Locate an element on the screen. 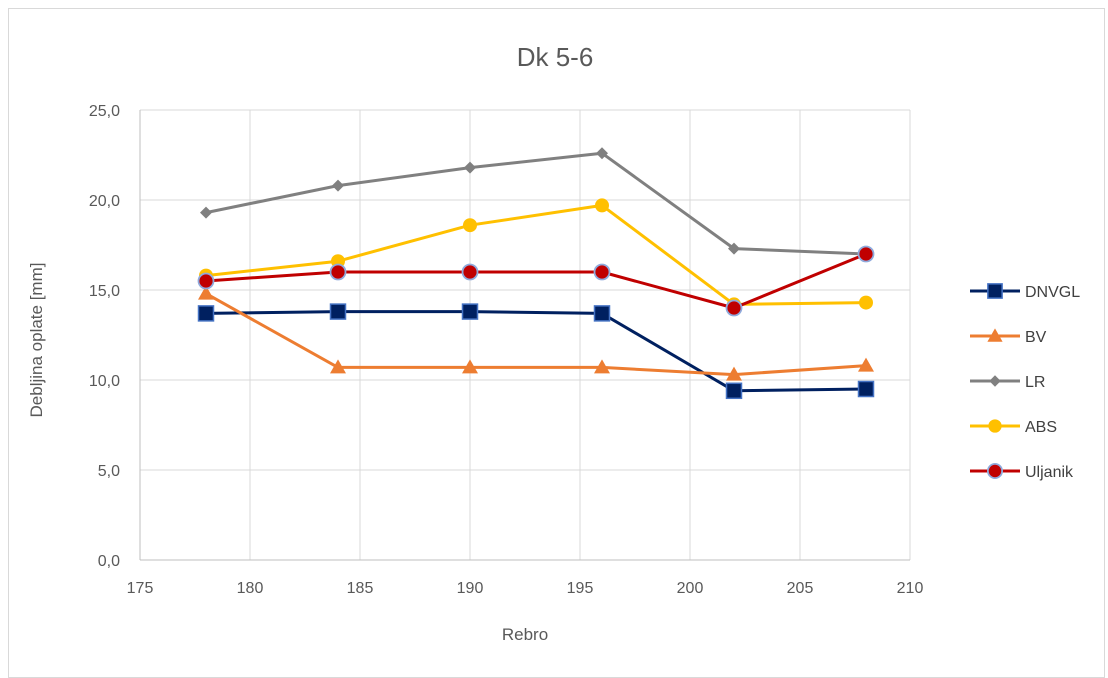 This screenshot has height=678, width=1108. series-uljanik is located at coordinates (536, 281).